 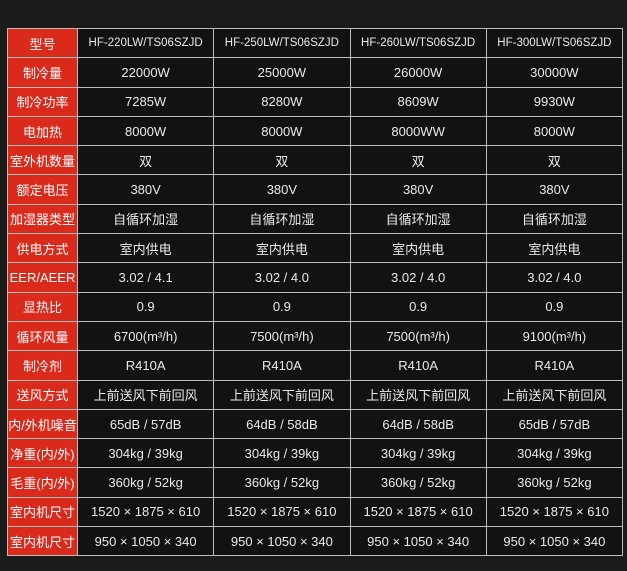 What do you see at coordinates (145, 72) in the screenshot?
I see `value-cell: 22000W` at bounding box center [145, 72].